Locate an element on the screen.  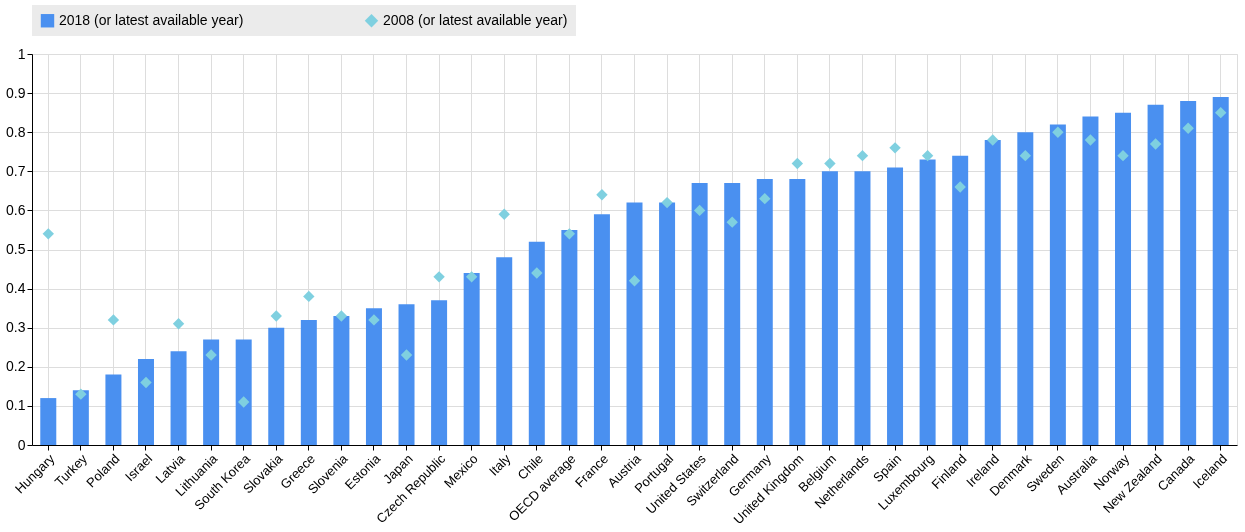
y-tick-label: 0.4 is located at coordinates (16, 288).